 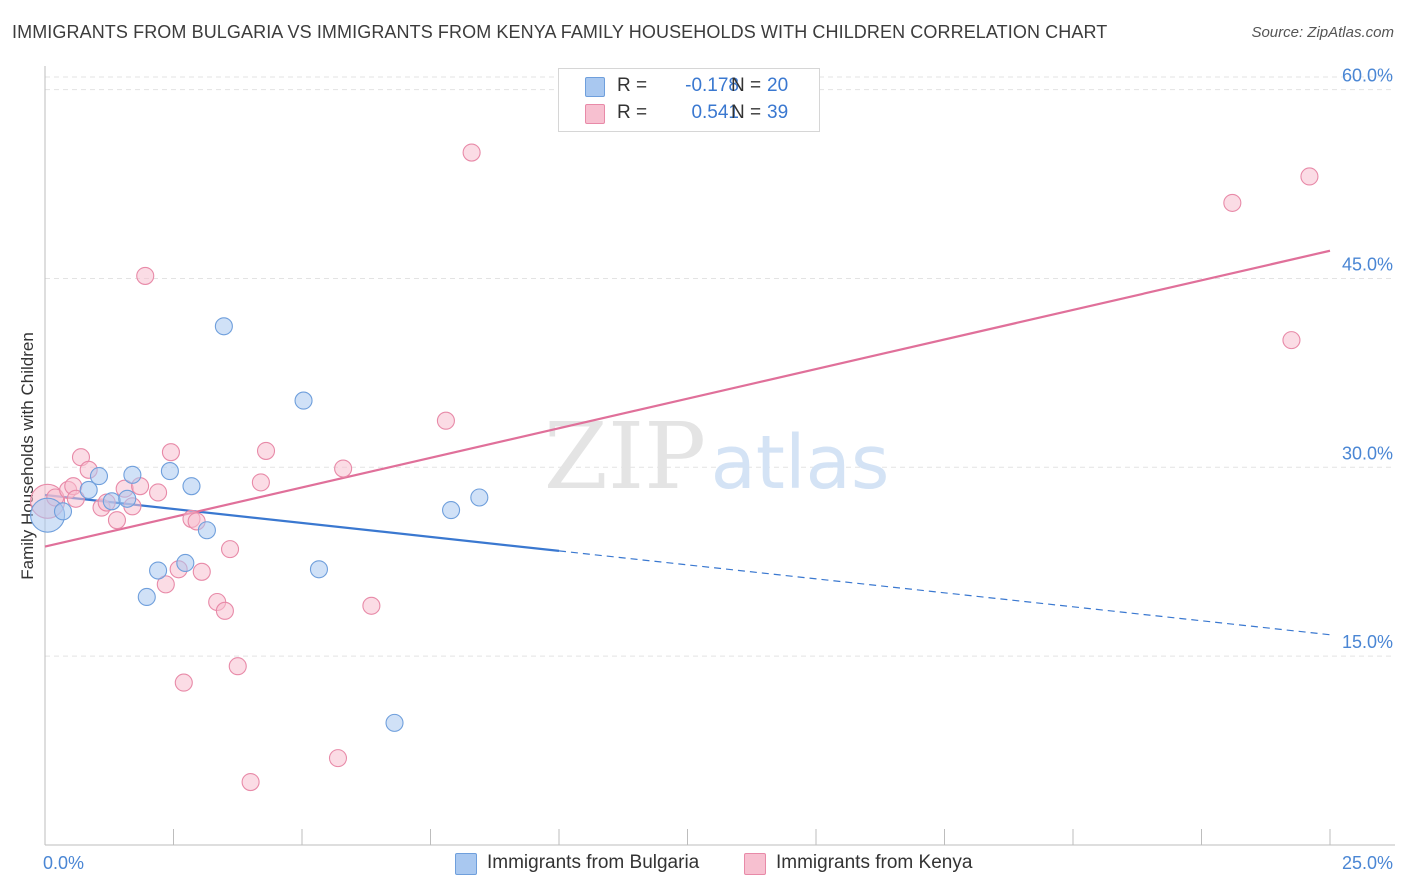 I want to click on bottom-legend-label-kenya: Immigrants from Kenya, so click(x=874, y=862).